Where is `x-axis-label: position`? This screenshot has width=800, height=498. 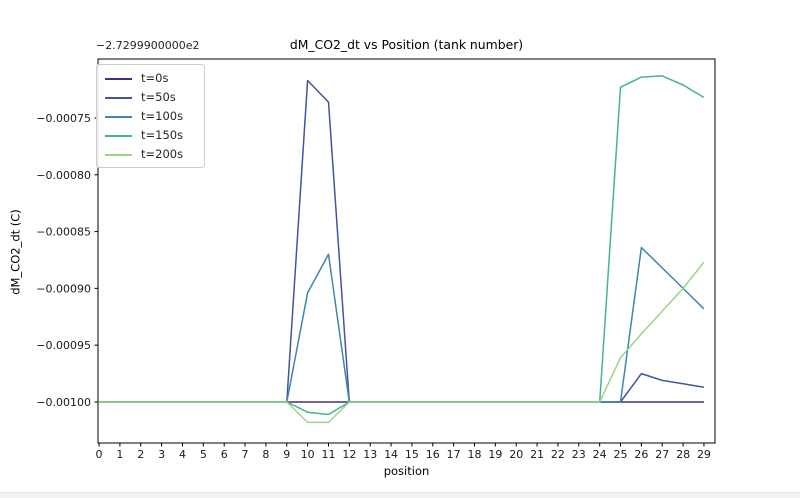 x-axis-label: position is located at coordinates (406, 471).